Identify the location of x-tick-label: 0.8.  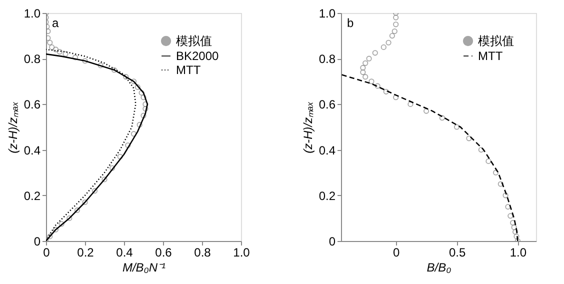
(203, 253).